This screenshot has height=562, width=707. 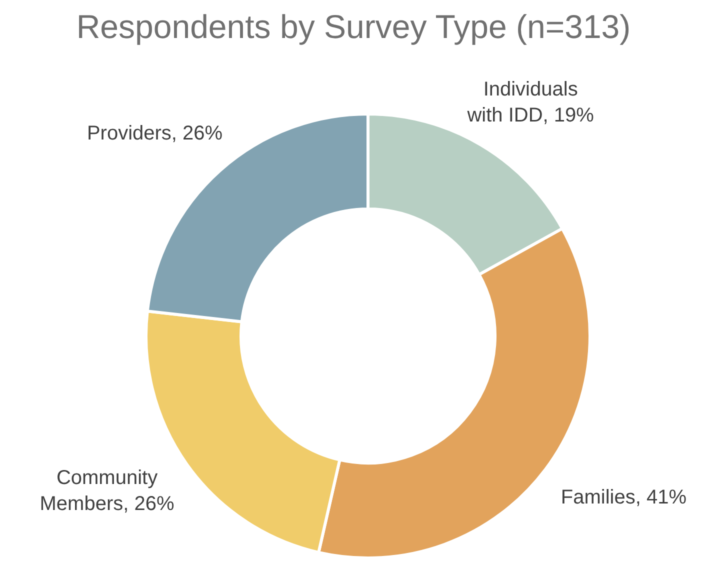 I want to click on slice-label: Individuals with IDD, 19%, so click(x=530, y=102).